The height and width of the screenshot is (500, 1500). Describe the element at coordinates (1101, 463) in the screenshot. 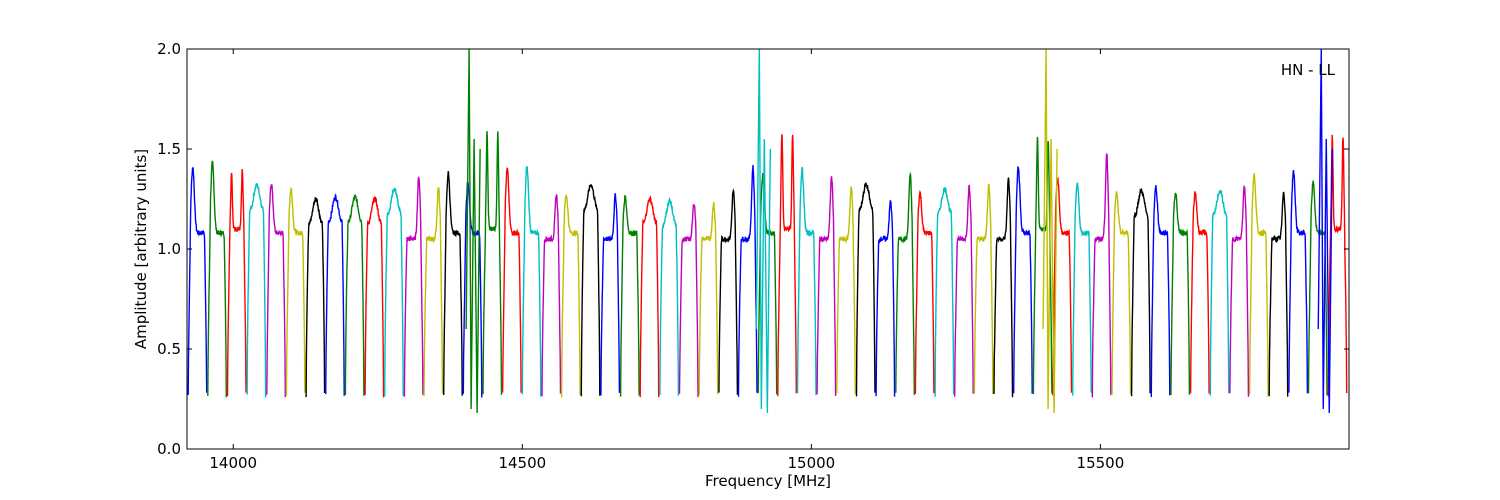

I see `x-tick-label: 15500` at that location.